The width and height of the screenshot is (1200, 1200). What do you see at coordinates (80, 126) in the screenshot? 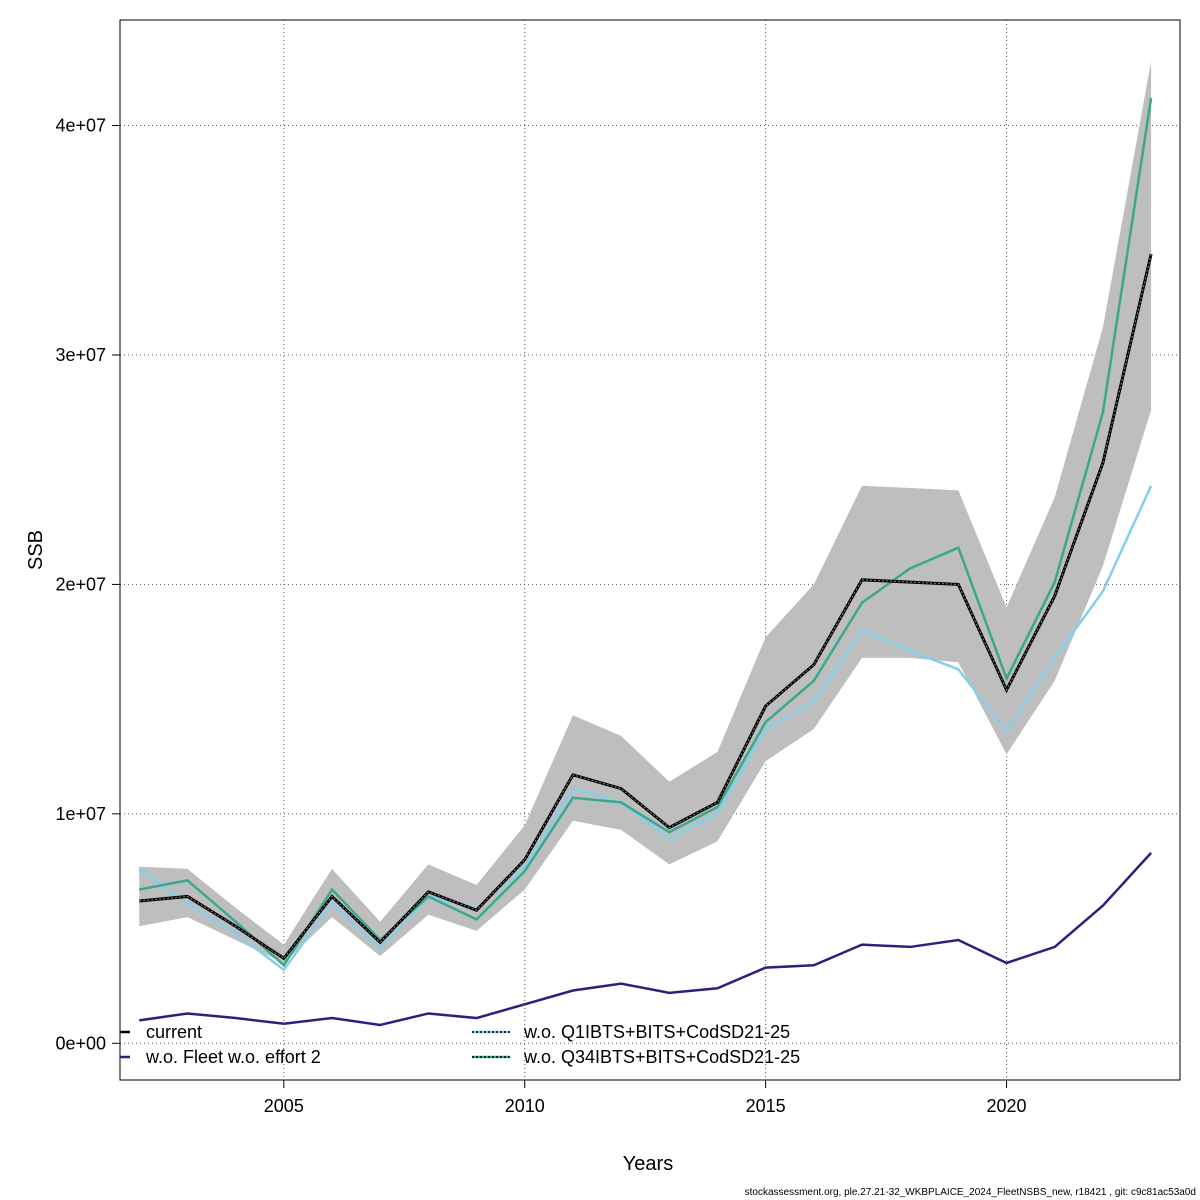
I see `y-tick-label: 4e+07` at bounding box center [80, 126].